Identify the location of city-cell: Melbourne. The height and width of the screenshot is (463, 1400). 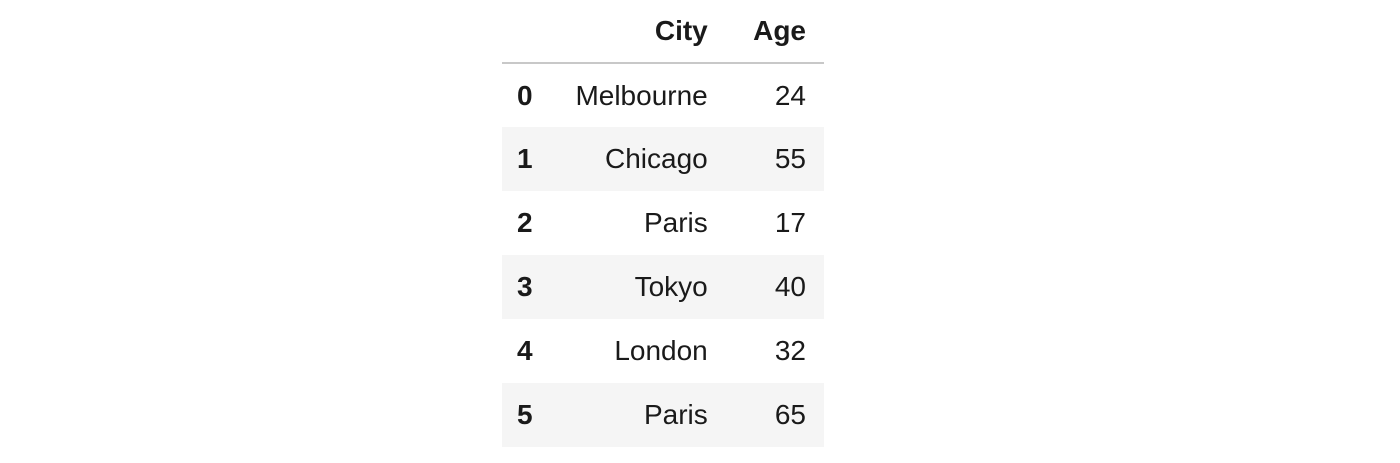
(641, 95).